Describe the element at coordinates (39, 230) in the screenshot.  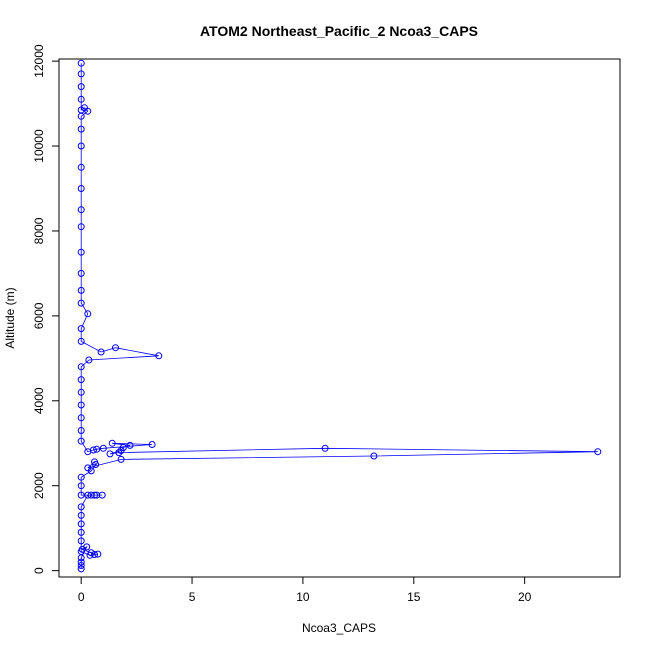
I see `y-tick-label: 8000` at that location.